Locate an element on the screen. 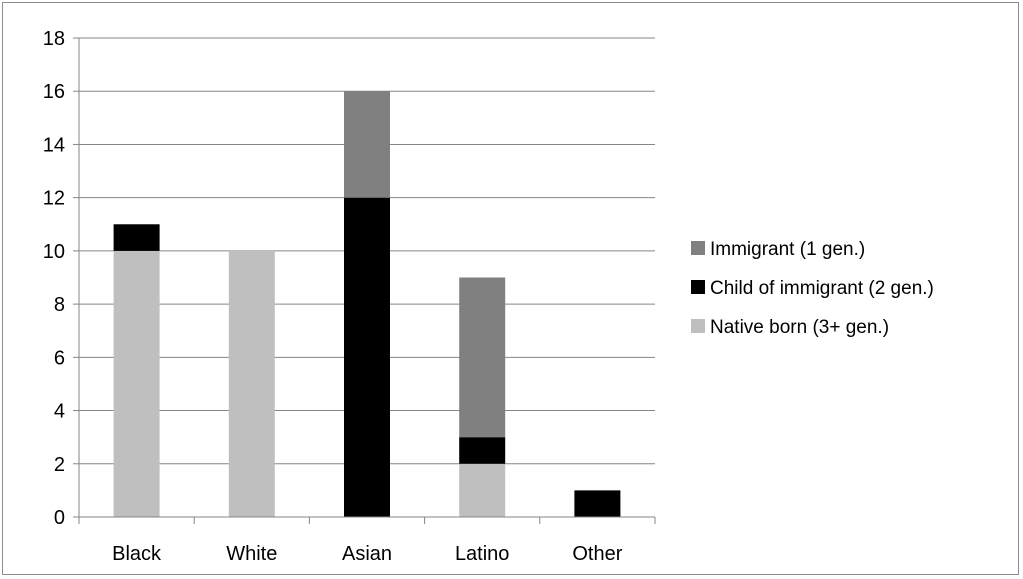 Image resolution: width=1023 pixels, height=579 pixels. x-tick-label-black: Black is located at coordinates (137, 554).